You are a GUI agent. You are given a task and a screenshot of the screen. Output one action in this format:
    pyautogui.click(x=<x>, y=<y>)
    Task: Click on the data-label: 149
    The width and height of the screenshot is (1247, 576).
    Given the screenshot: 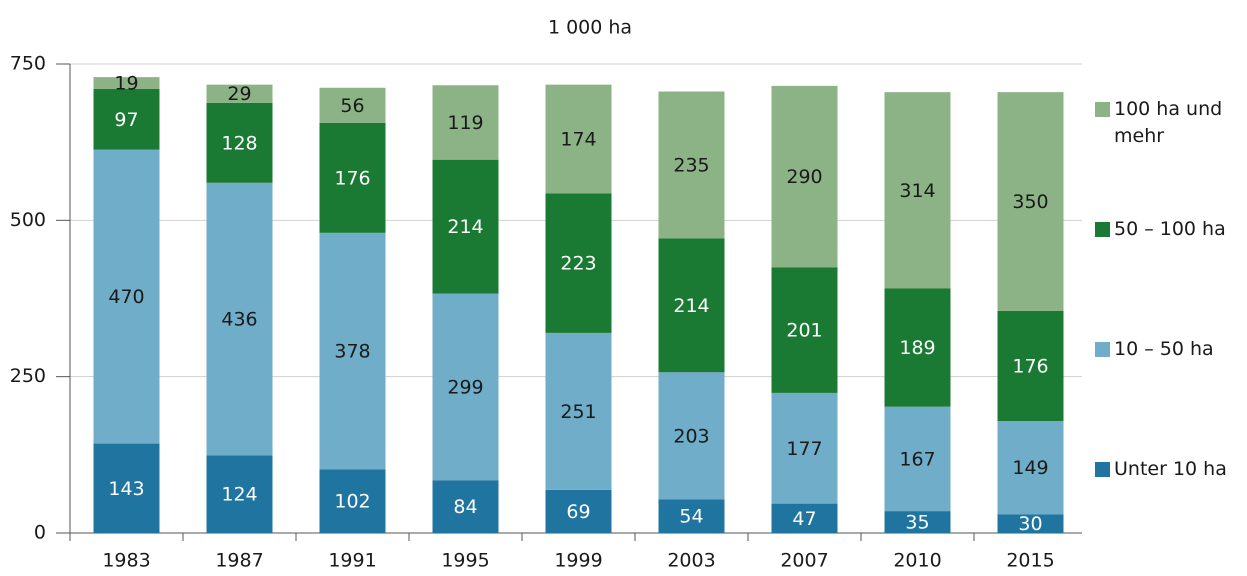 What is the action you would take?
    pyautogui.click(x=1030, y=468)
    